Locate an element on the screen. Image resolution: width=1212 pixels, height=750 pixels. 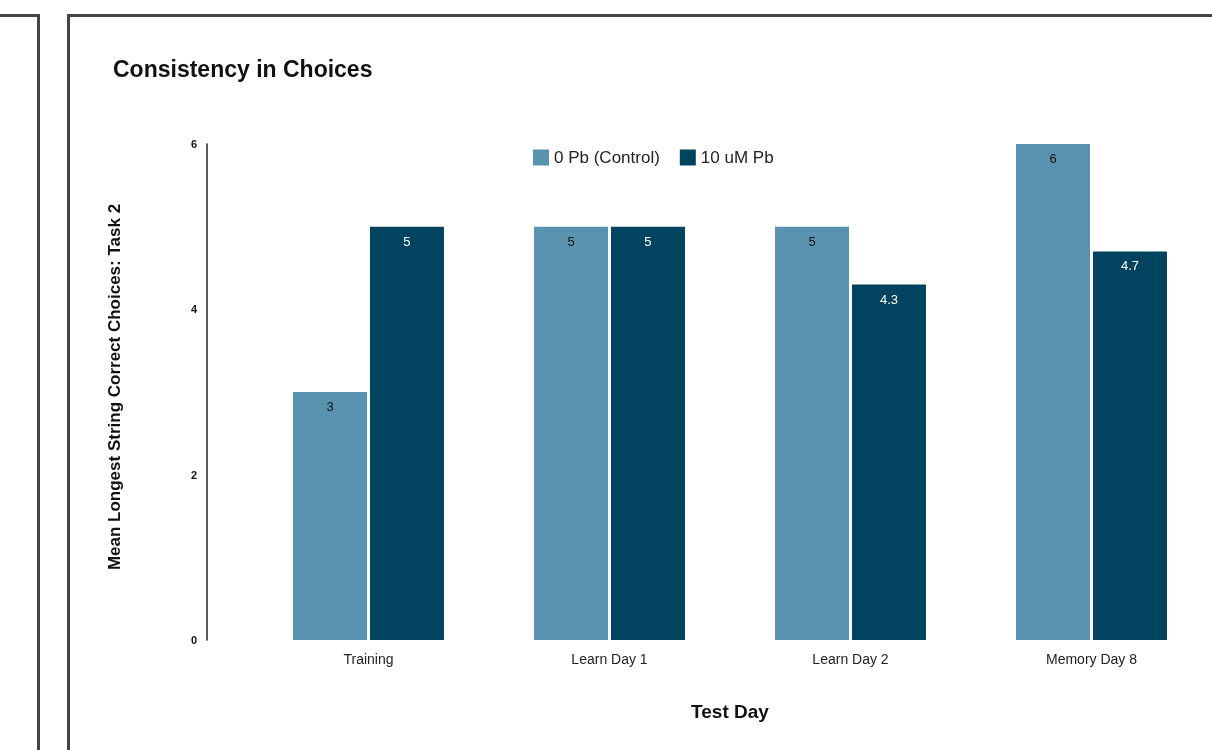
legend-label: 0 Pb (Control) is located at coordinates (607, 157).